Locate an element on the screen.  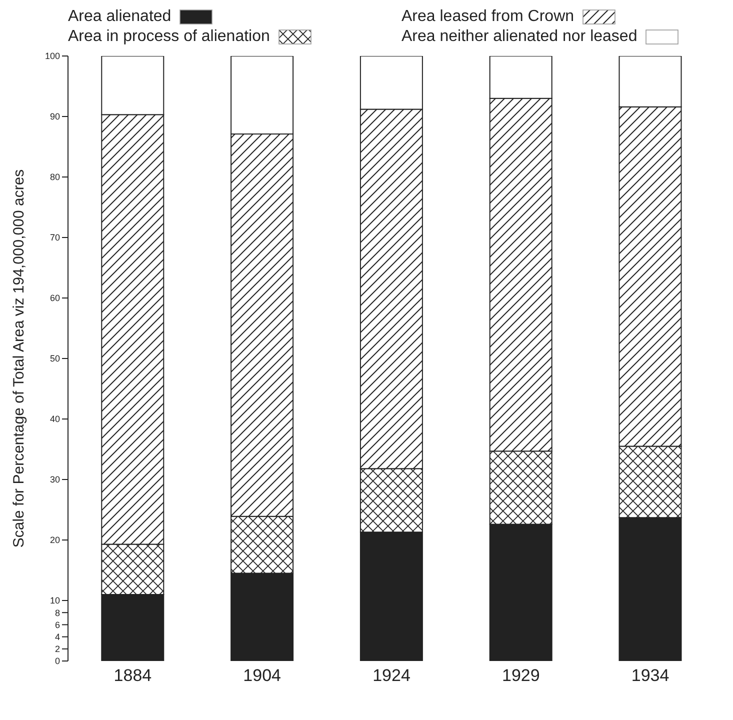
x-tick-label: 1929 is located at coordinates (521, 676).